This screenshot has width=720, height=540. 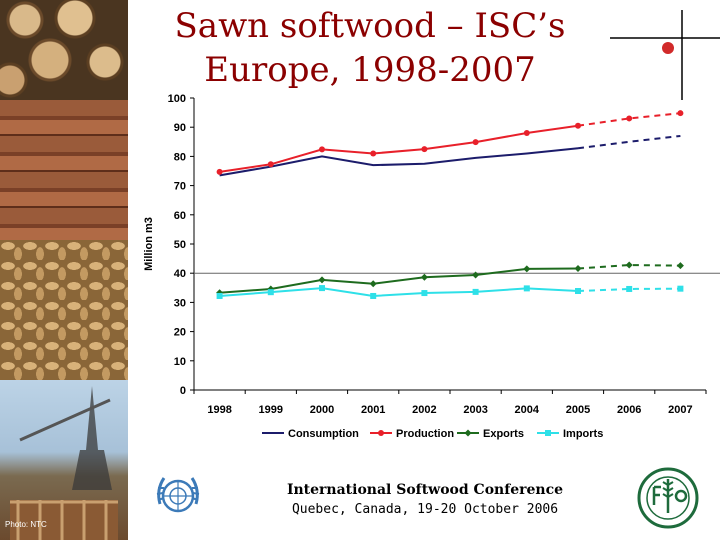 What do you see at coordinates (323, 434) in the screenshot?
I see `legend-label: Consumption` at bounding box center [323, 434].